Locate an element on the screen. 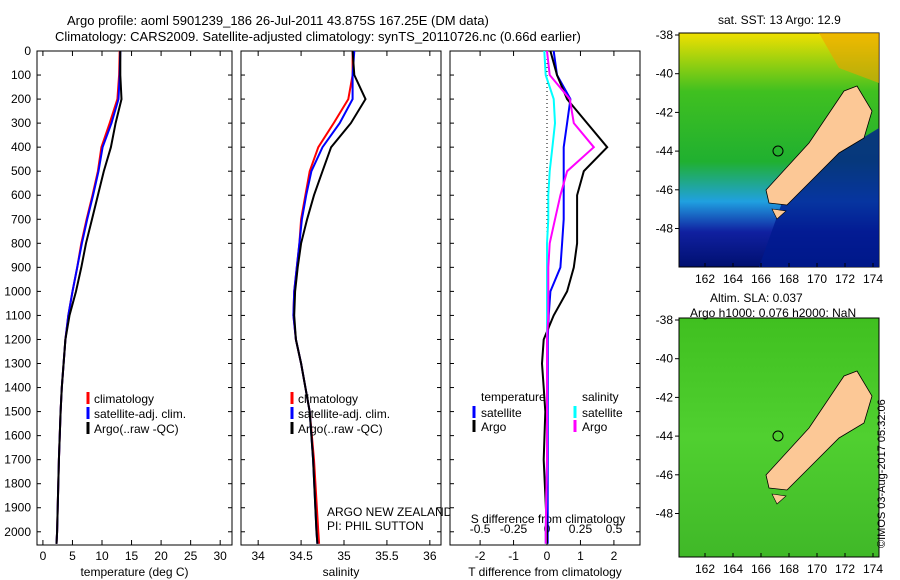 This screenshot has height=580, width=900. s-tick-label: -0.5 is located at coordinates (480, 529).